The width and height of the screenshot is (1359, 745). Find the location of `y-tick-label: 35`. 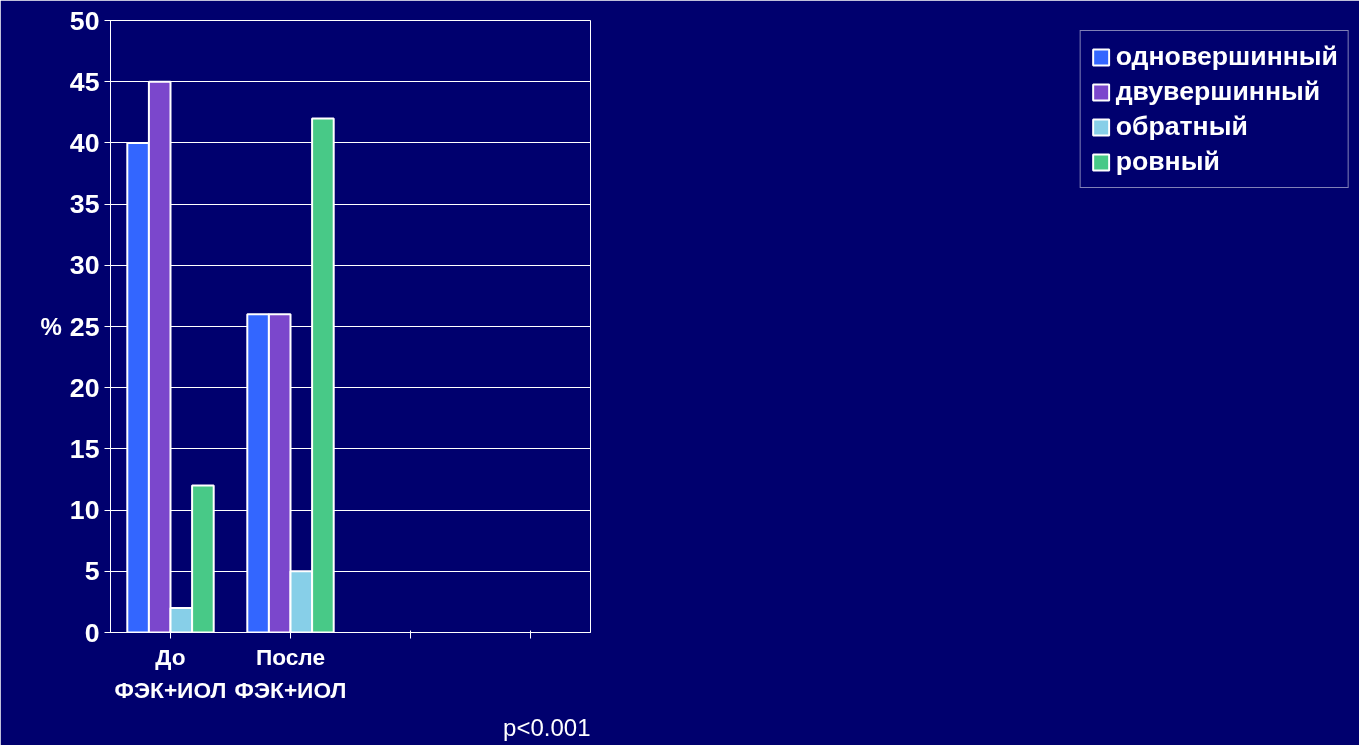

y-tick-label: 35 is located at coordinates (84, 204).